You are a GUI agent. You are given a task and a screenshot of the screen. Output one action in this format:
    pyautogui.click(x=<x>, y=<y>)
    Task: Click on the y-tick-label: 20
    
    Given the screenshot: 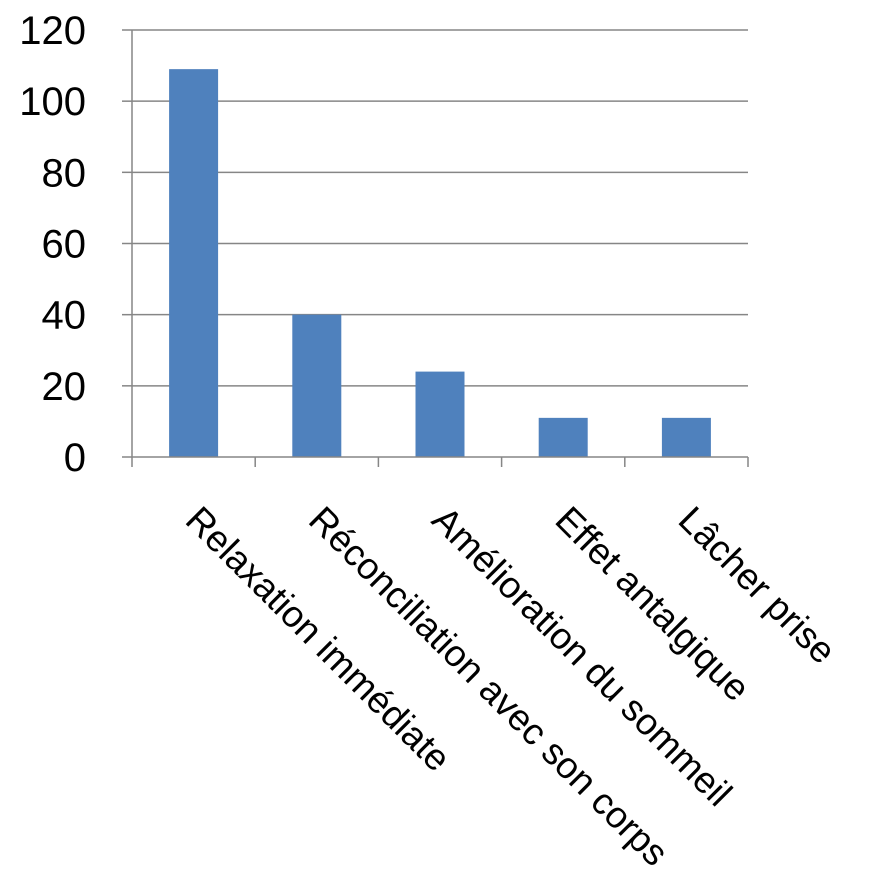 What is the action you would take?
    pyautogui.click(x=64, y=387)
    